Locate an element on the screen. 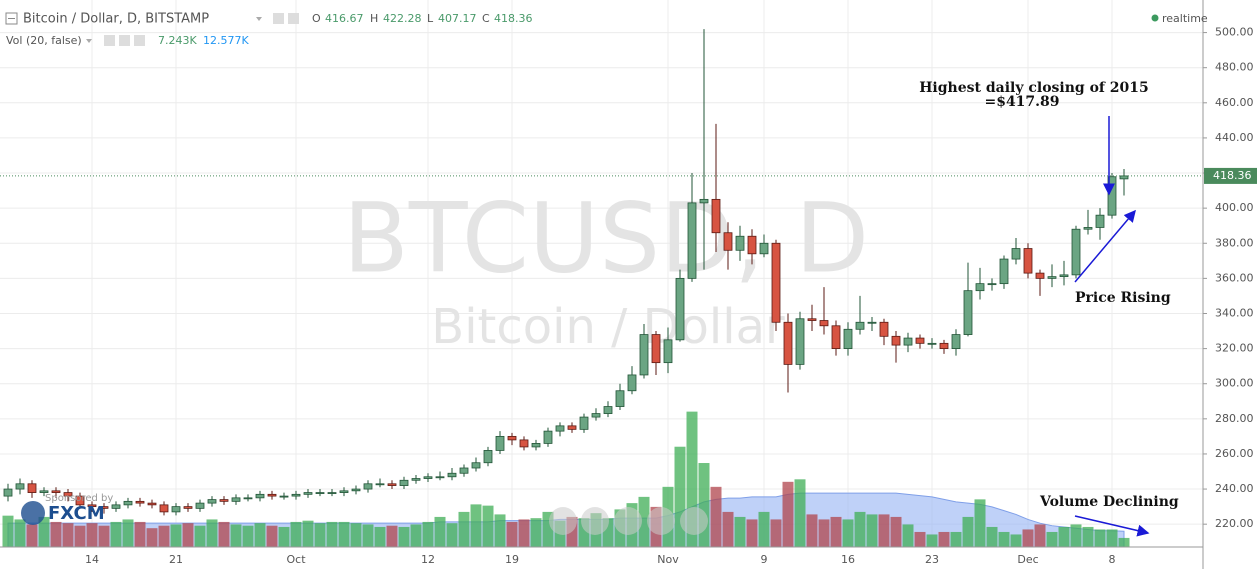 The width and height of the screenshot is (1257, 569). zoom-out is located at coordinates (595, 521).